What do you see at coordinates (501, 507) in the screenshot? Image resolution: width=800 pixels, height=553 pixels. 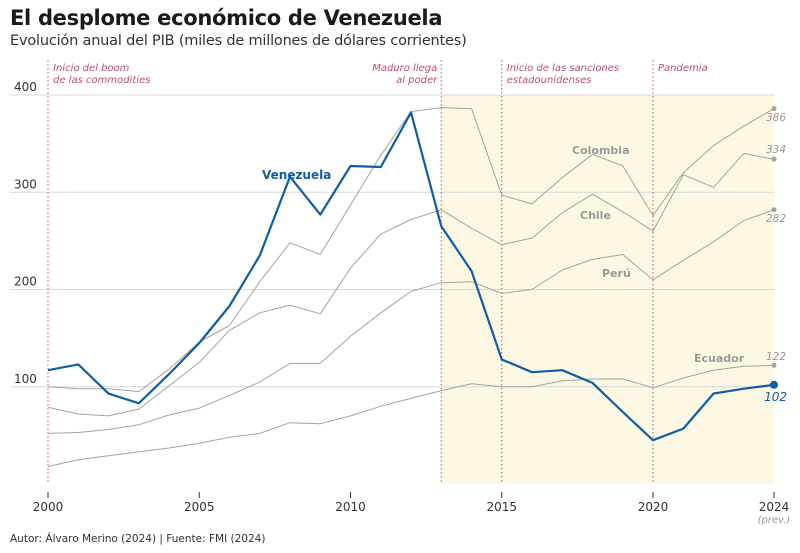 I see `x-tick-label: 2015` at bounding box center [501, 507].